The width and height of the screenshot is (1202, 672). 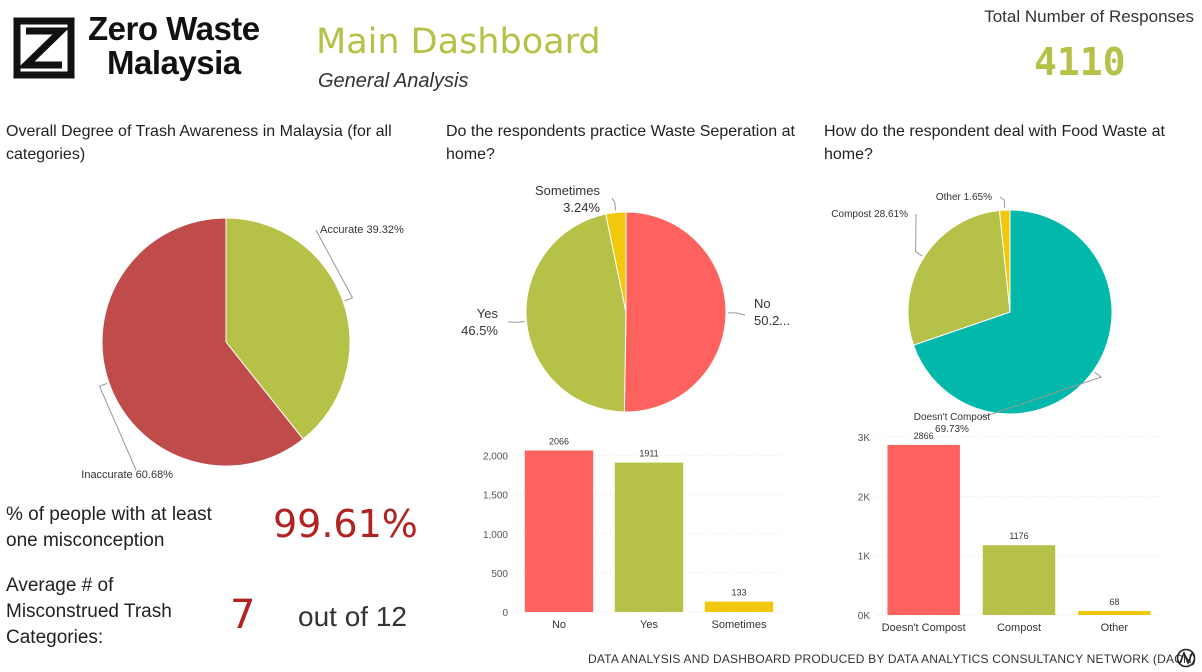 What do you see at coordinates (1186, 658) in the screenshot?
I see `dacn-logo-icon` at bounding box center [1186, 658].